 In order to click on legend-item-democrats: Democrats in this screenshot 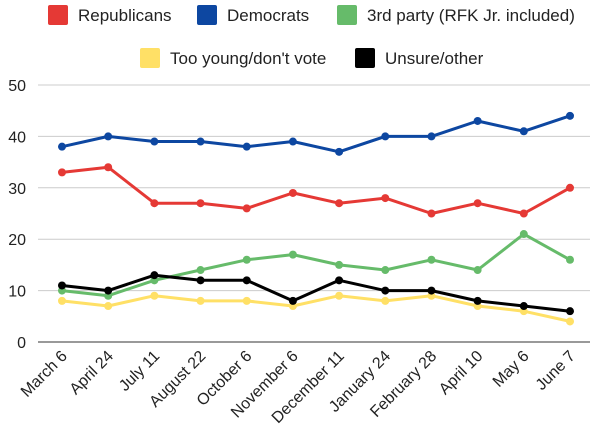, I will do `click(253, 15)`.